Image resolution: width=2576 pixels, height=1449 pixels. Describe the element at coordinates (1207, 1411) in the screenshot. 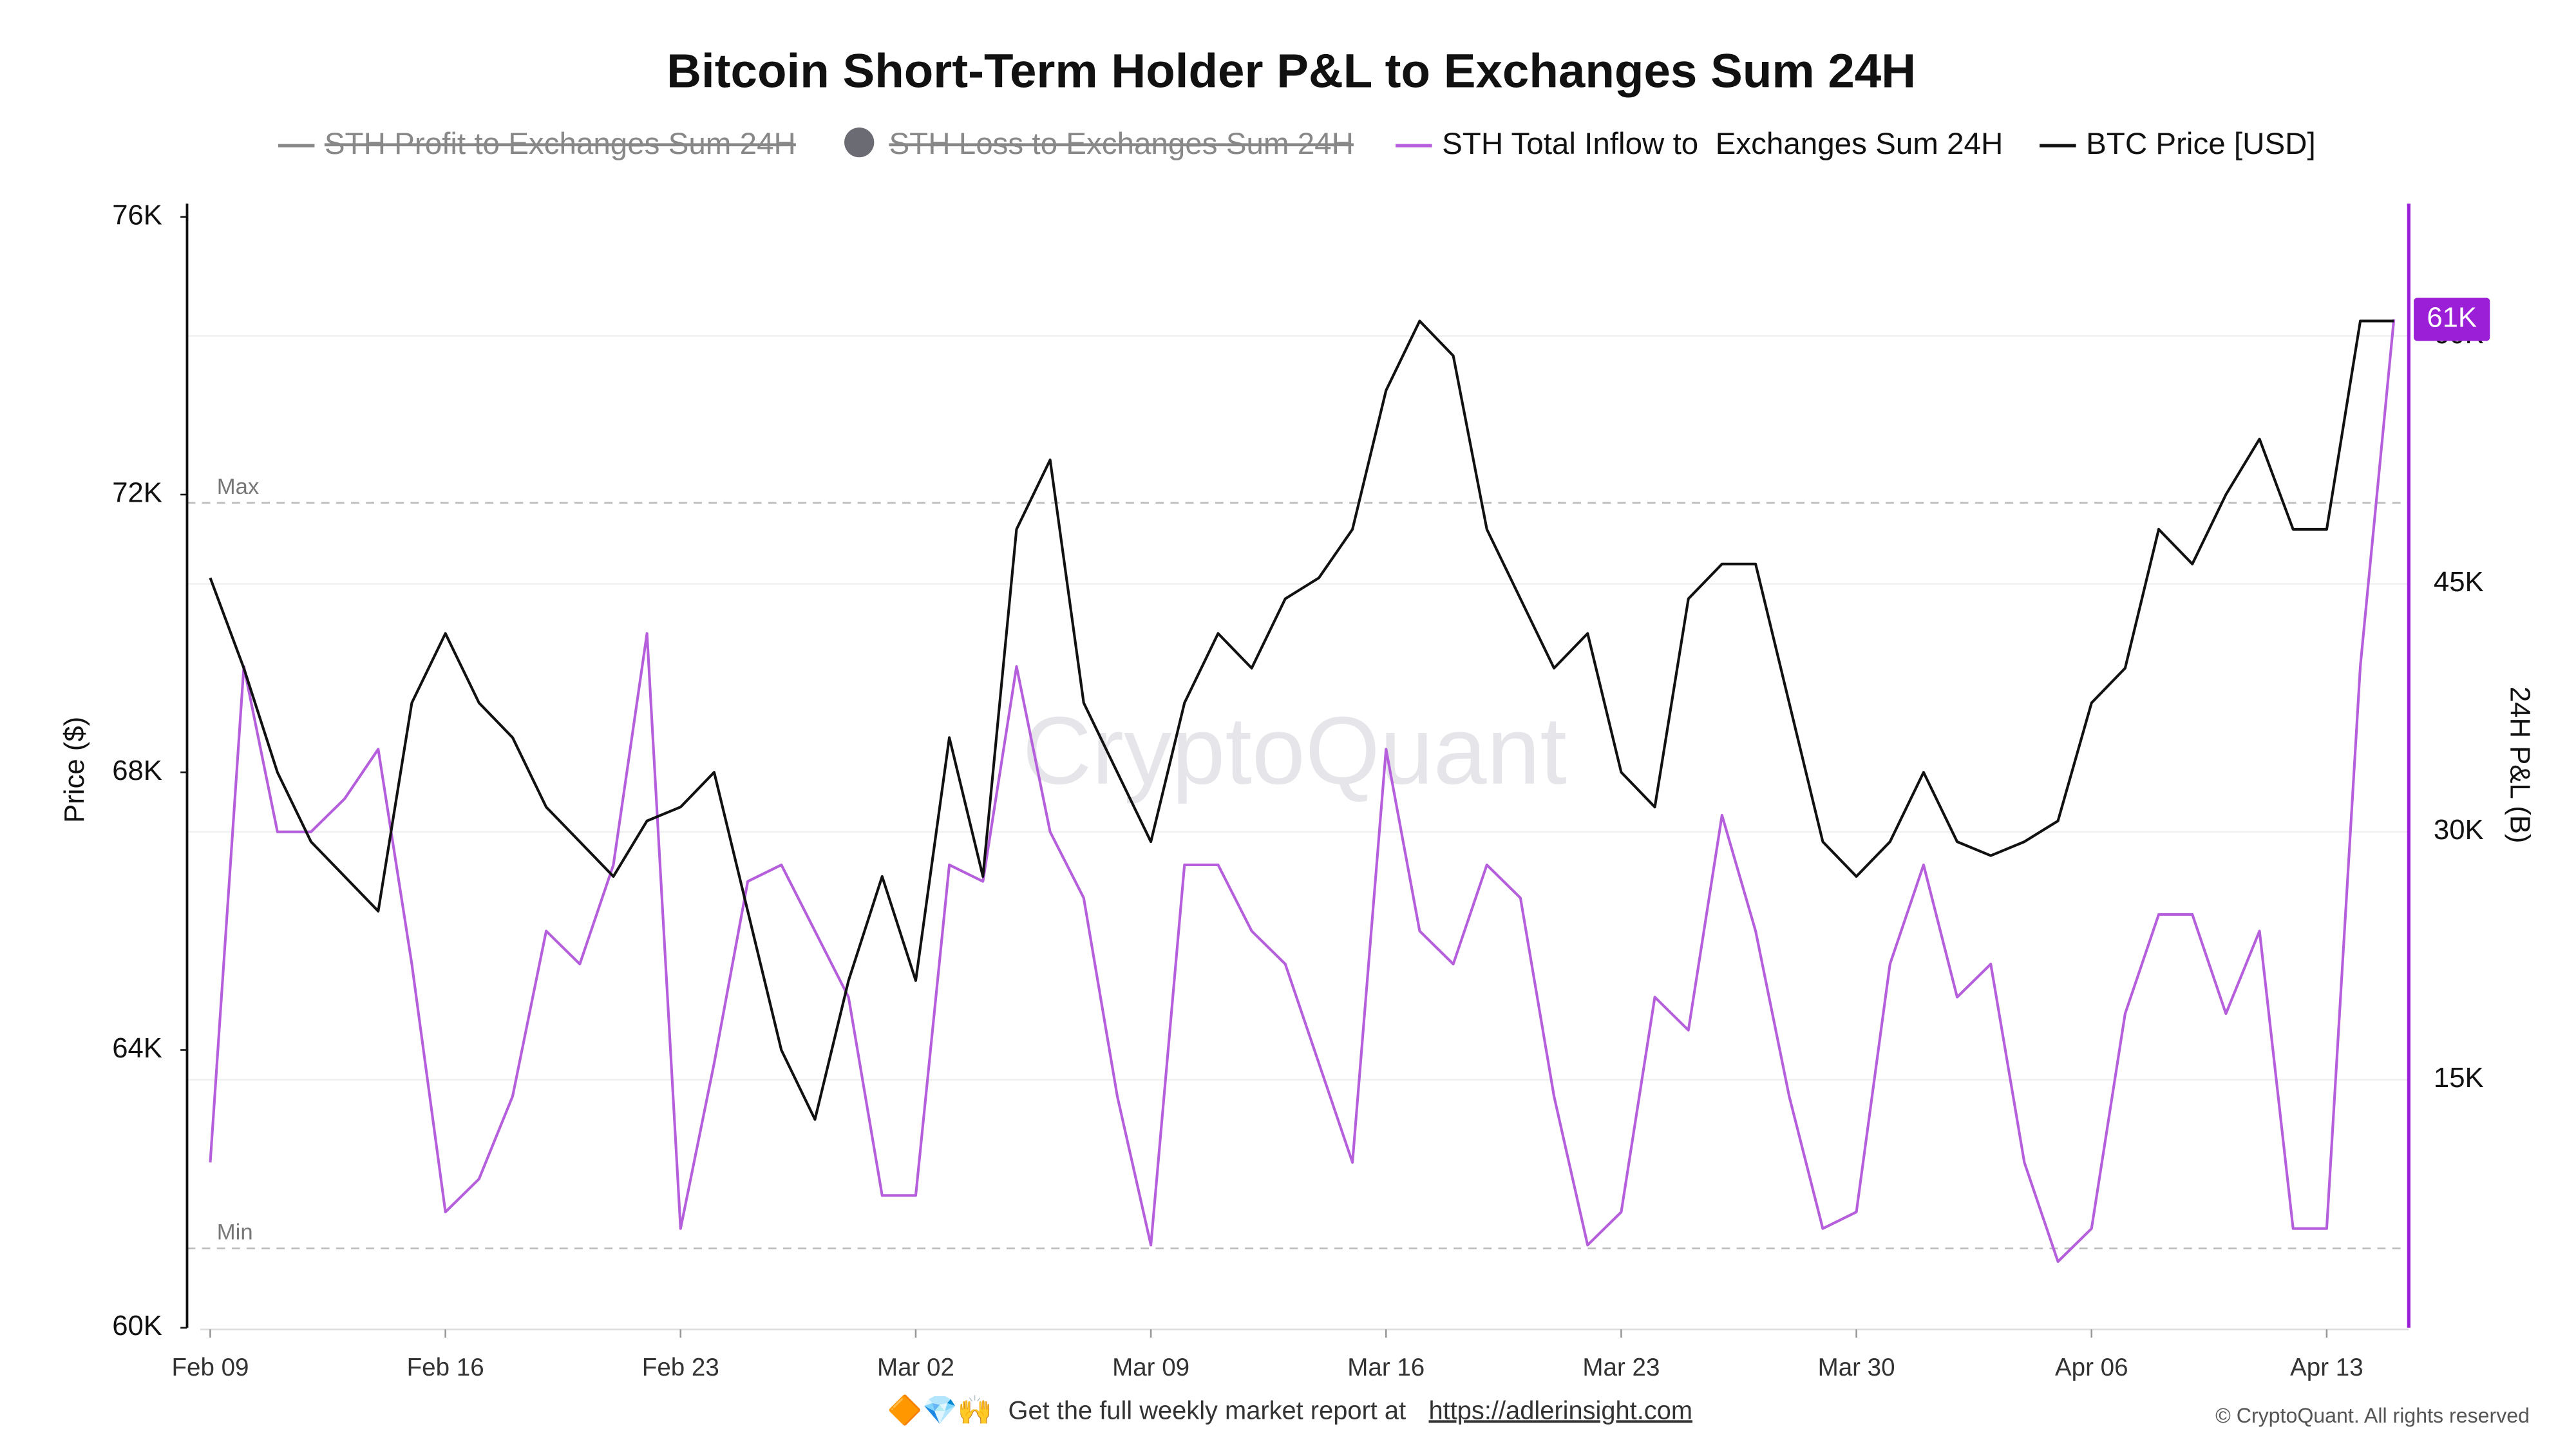

I see `footer-text: Get the full weekly market report at` at that location.